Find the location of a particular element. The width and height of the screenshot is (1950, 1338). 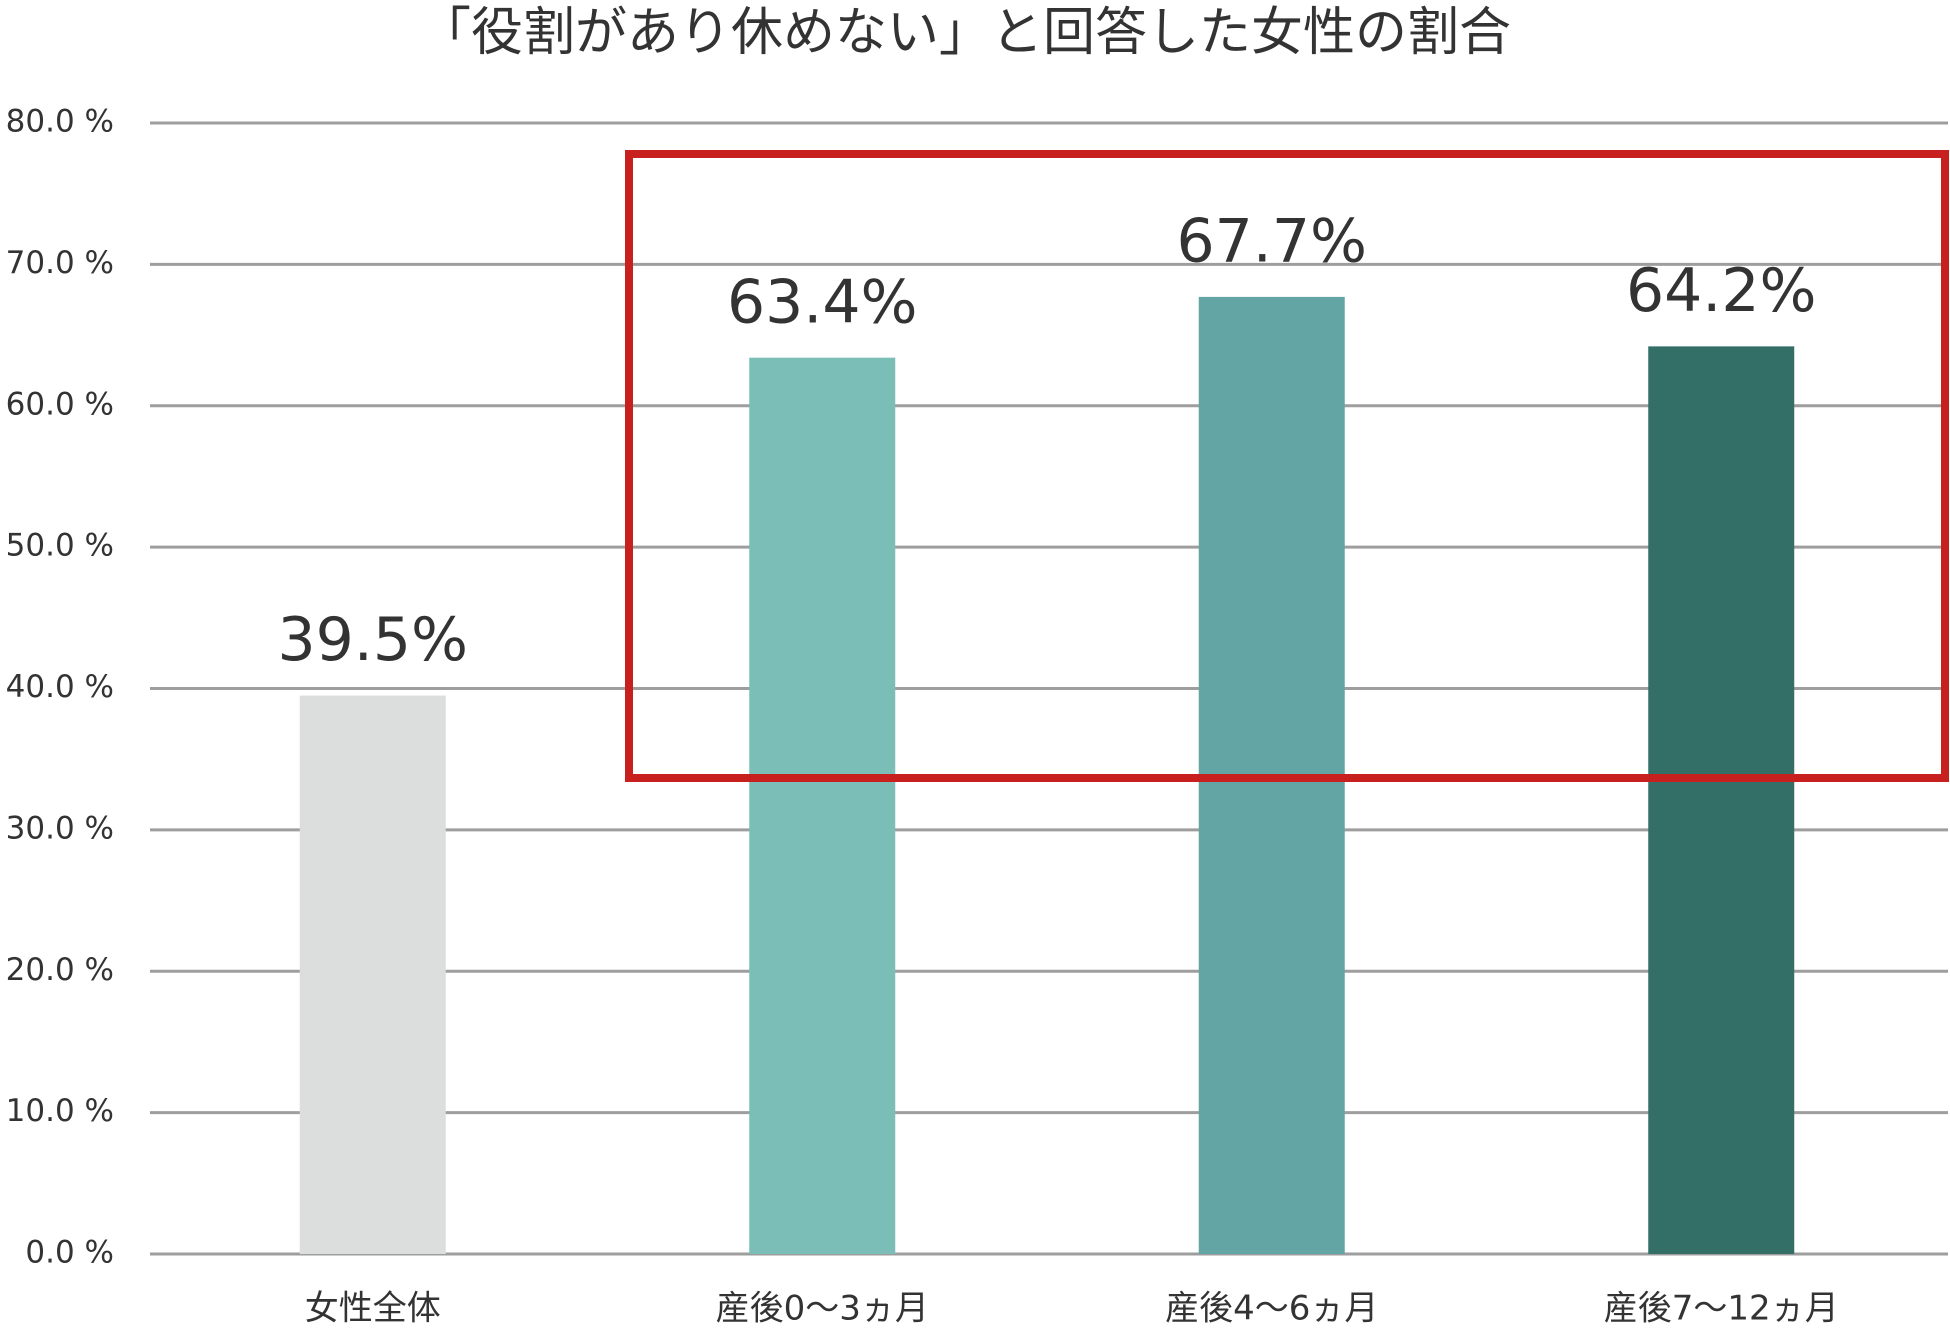

x-tick-label: 女性全体 is located at coordinates (373, 1309).